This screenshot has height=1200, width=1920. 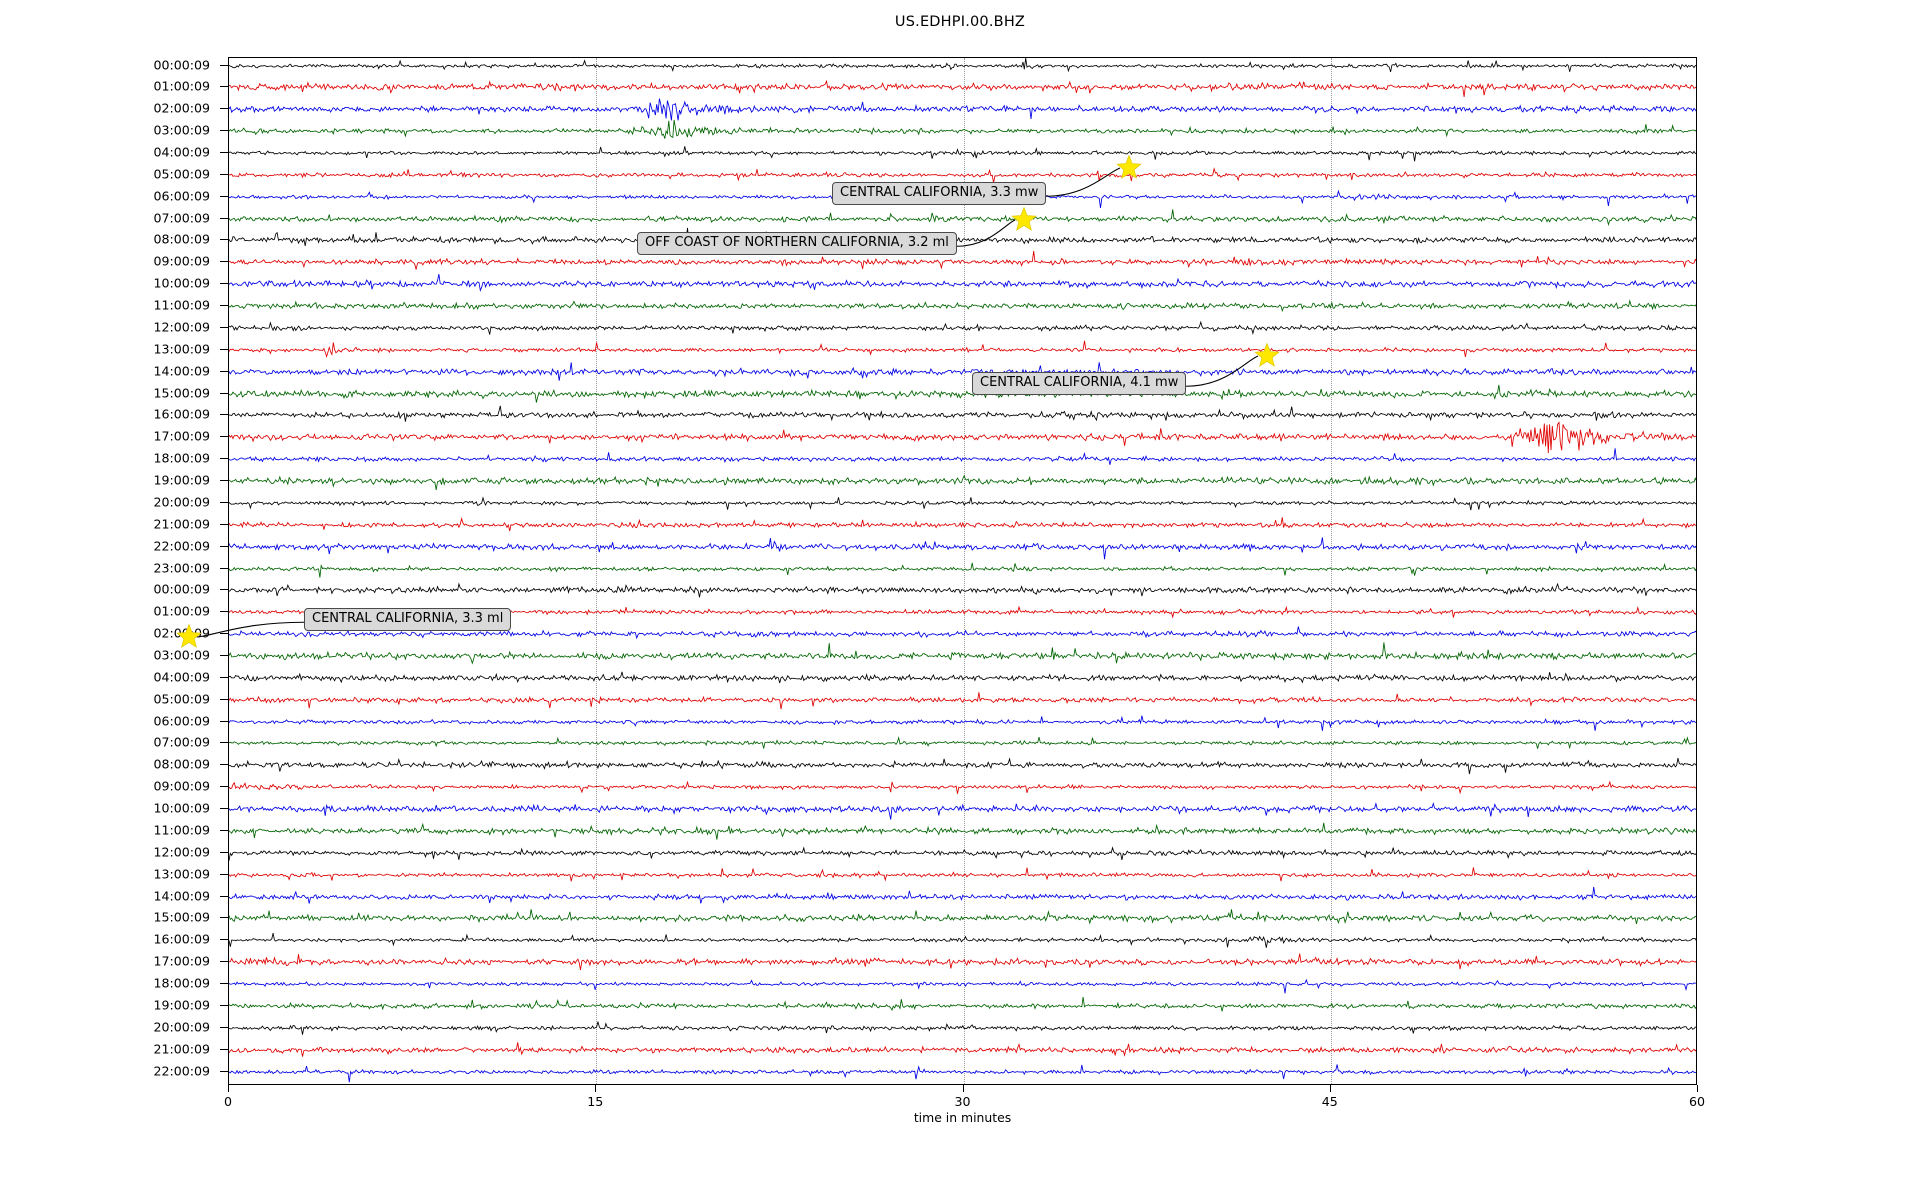 What do you see at coordinates (181, 983) in the screenshot?
I see `y-tick-label: 18:00:09` at bounding box center [181, 983].